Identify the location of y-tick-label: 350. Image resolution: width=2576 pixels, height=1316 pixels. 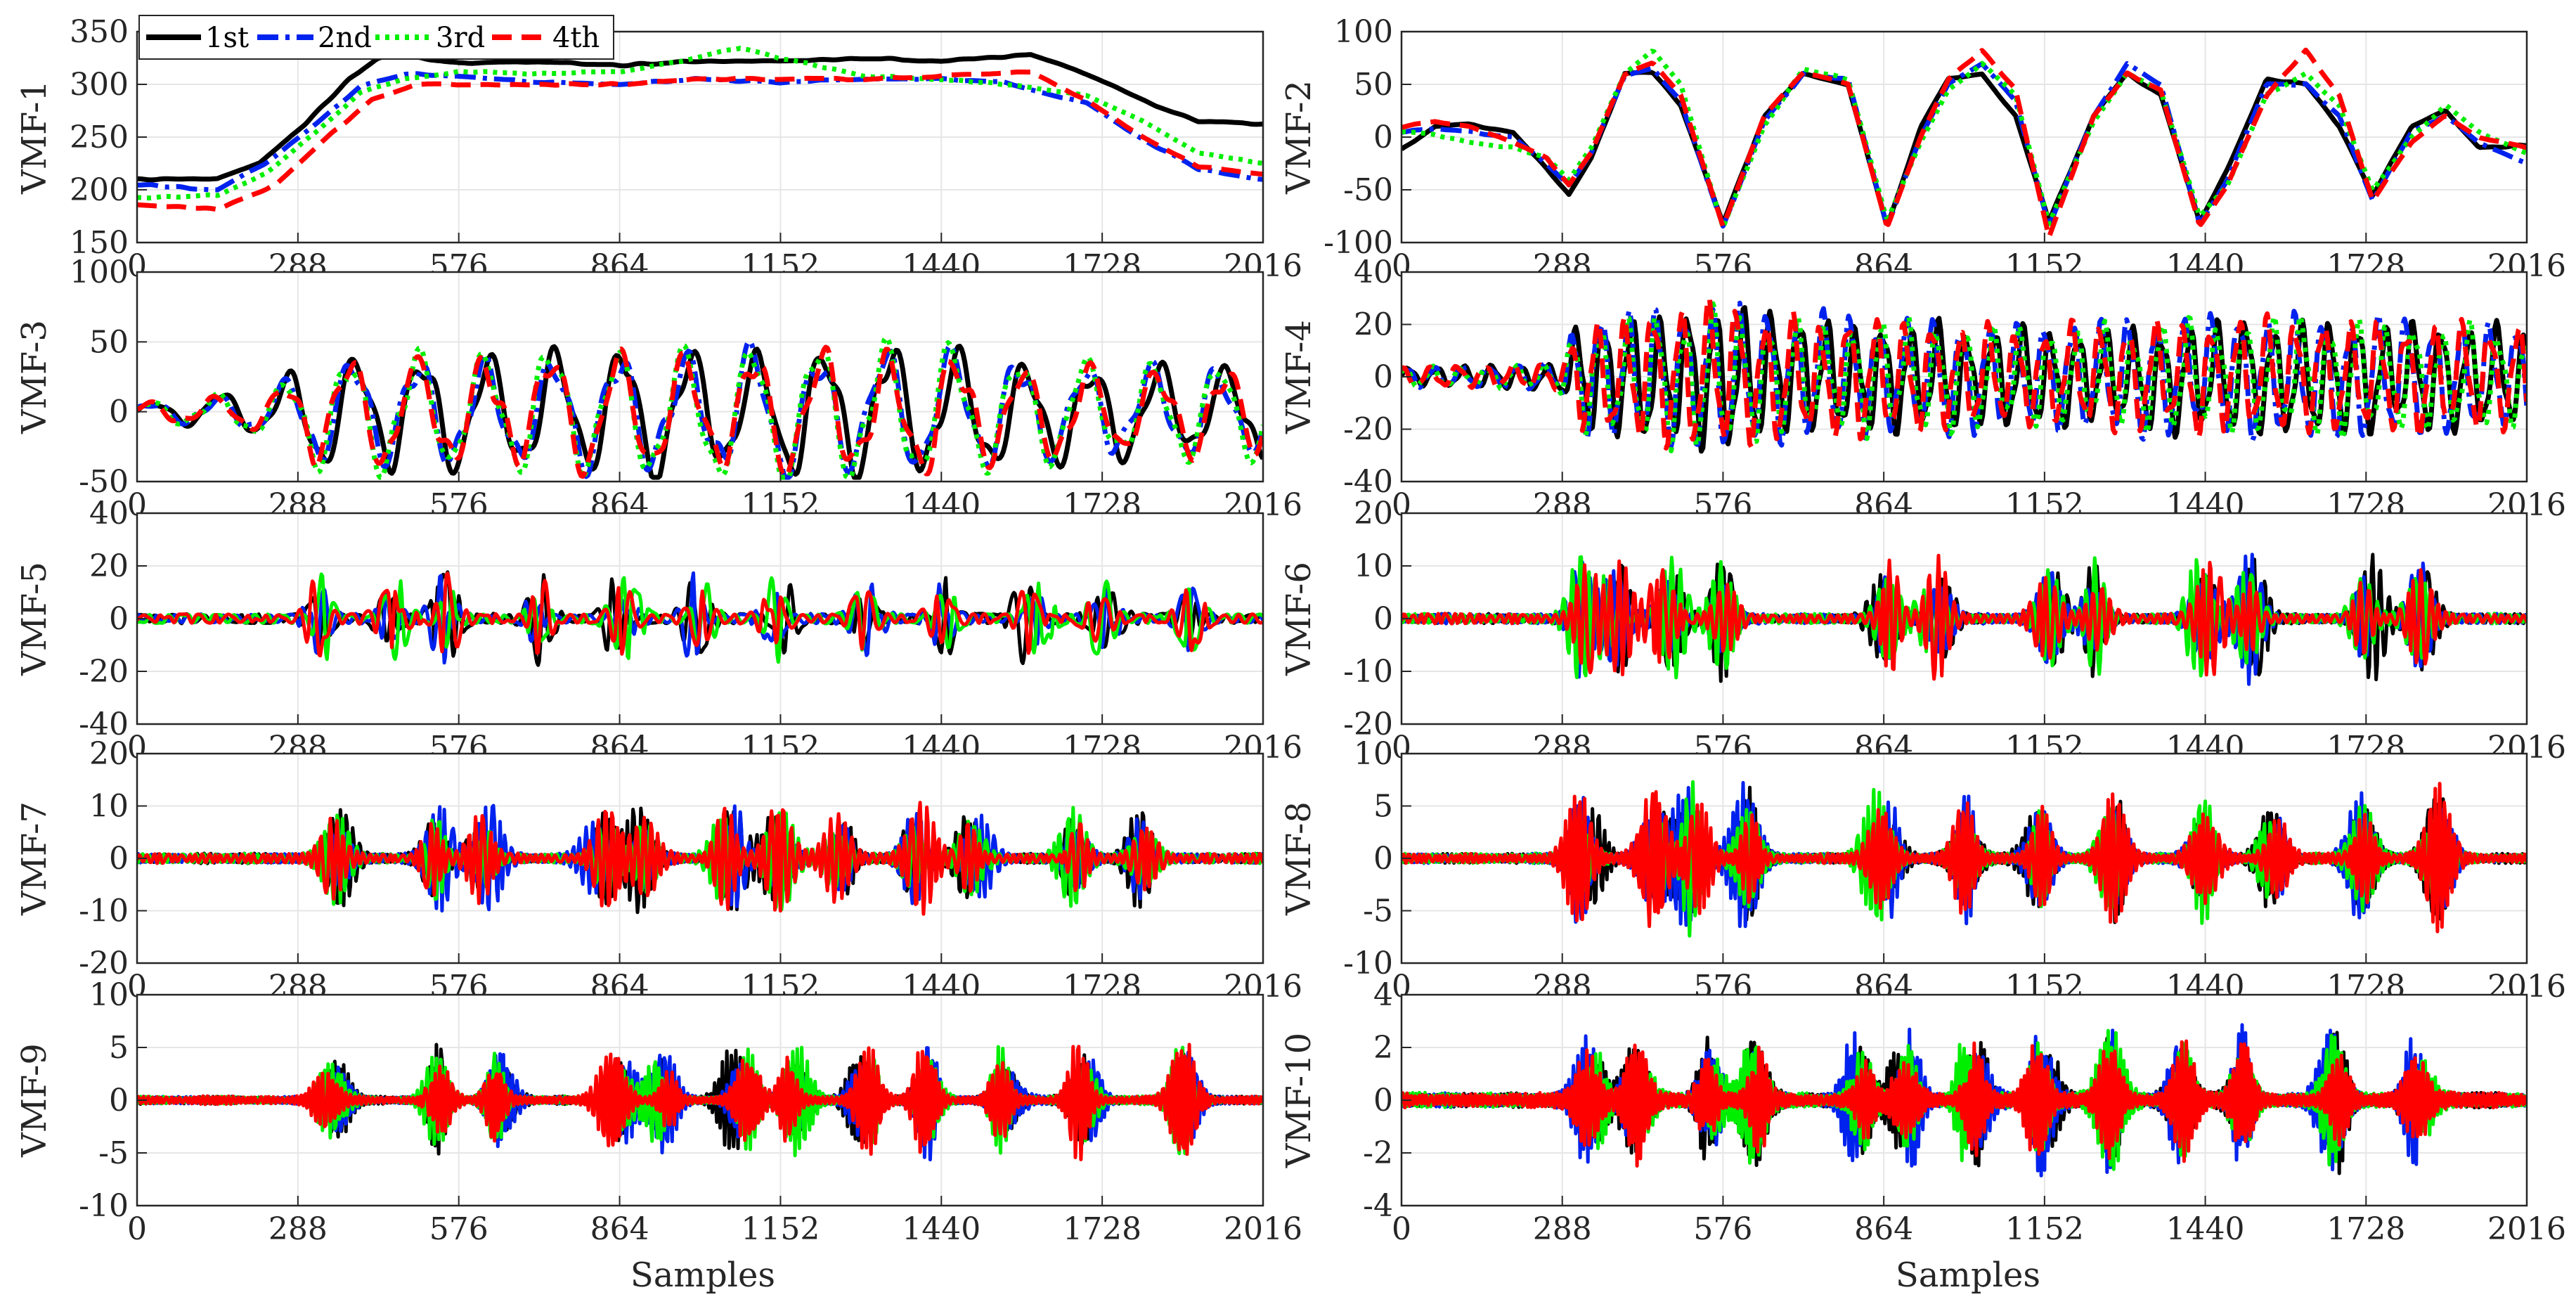
(100, 32).